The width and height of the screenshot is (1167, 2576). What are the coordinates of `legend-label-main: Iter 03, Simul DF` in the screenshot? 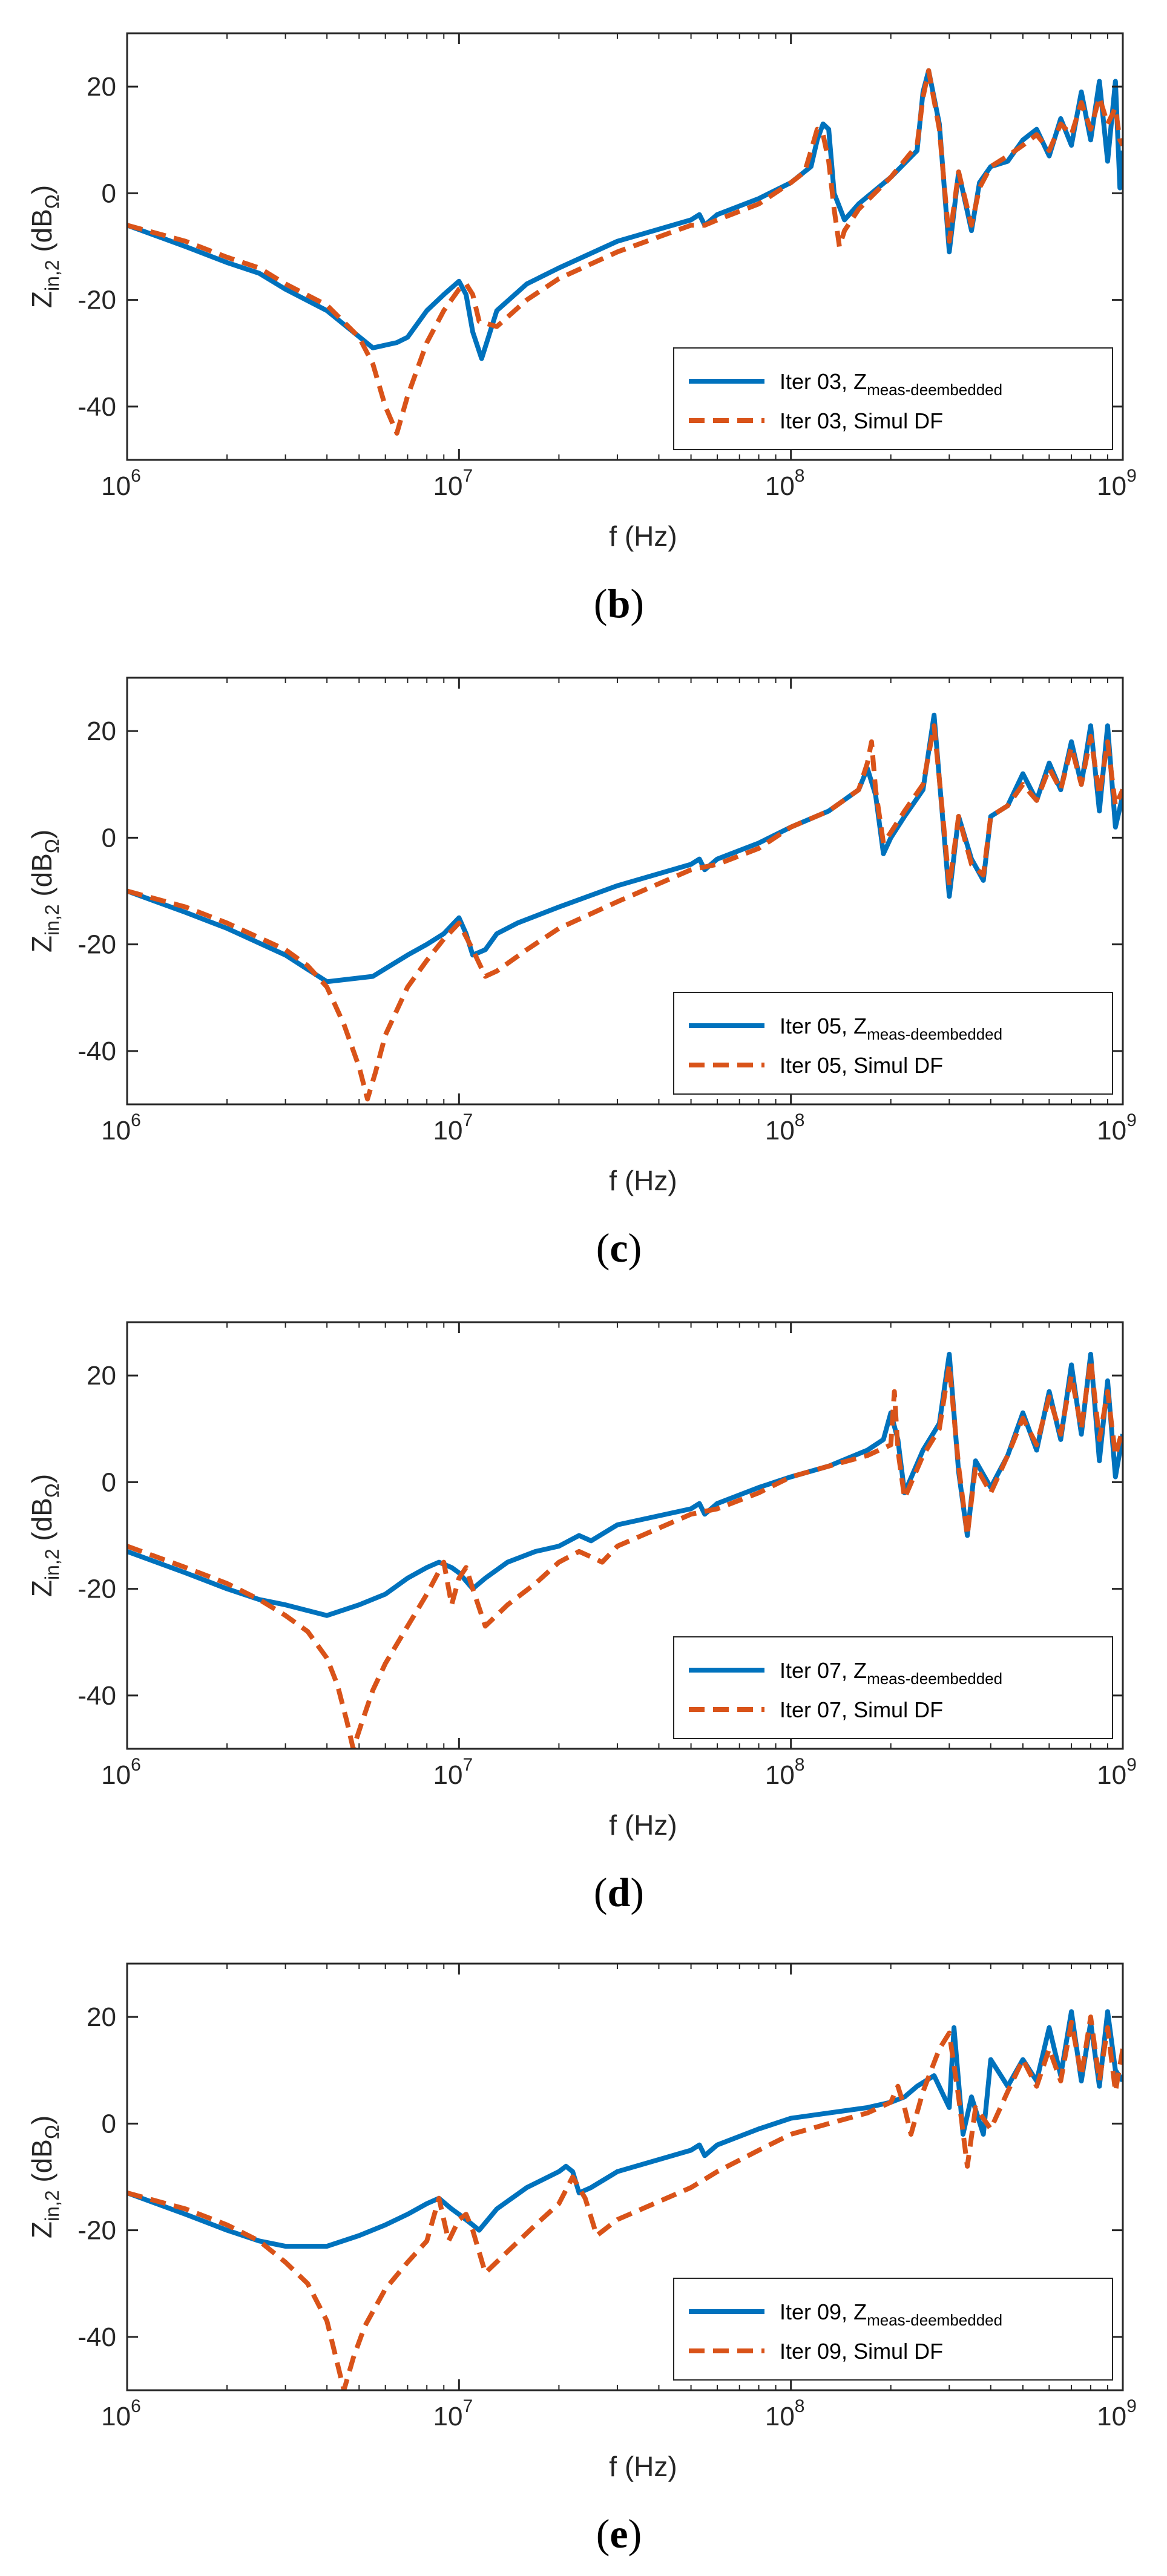 It's located at (861, 420).